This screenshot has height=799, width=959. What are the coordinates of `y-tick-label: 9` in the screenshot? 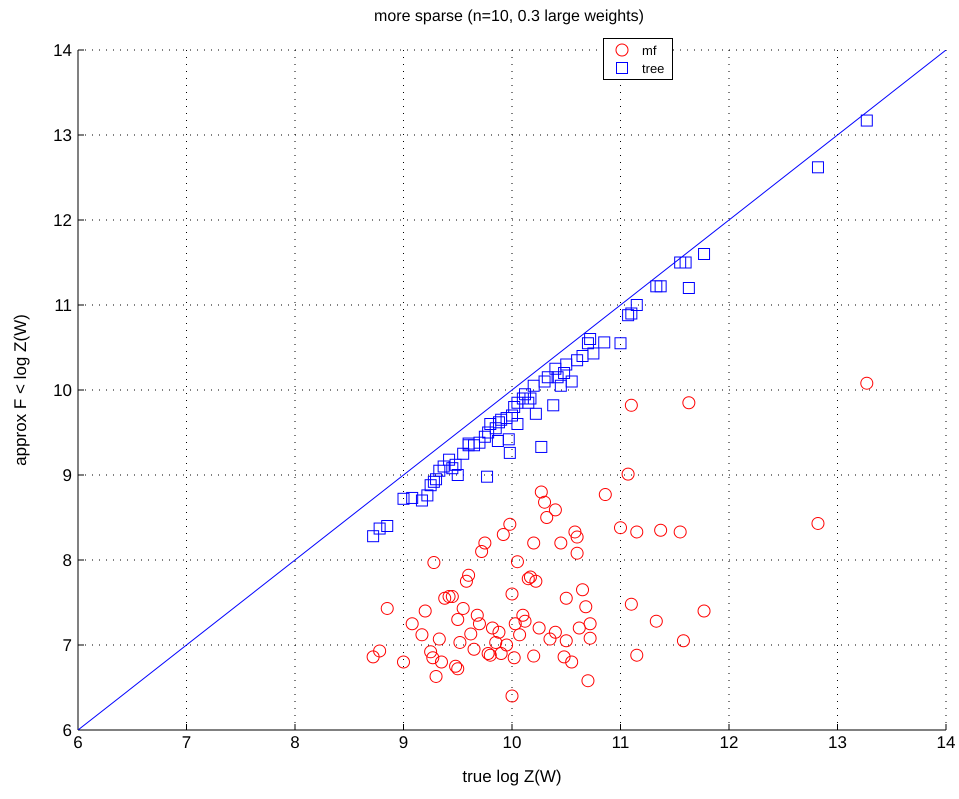 It's located at (67, 476).